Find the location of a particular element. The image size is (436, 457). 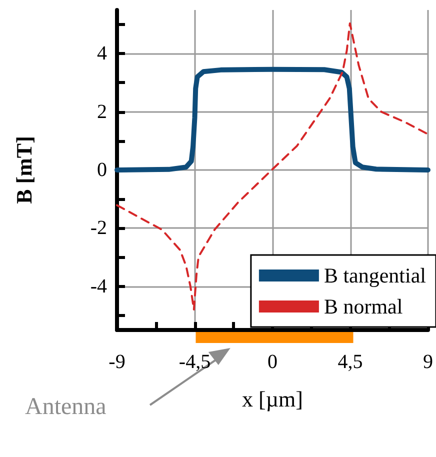

y-tick-label: -2 is located at coordinates (98, 228).